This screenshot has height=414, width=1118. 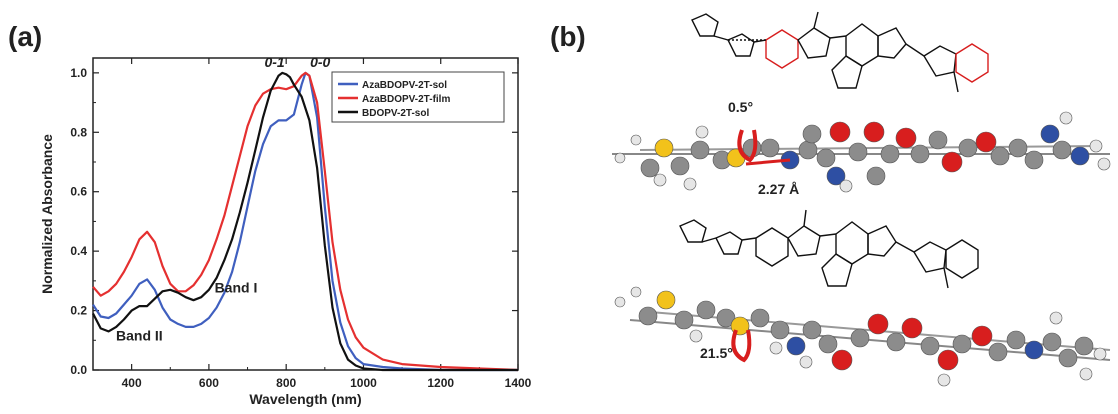 What do you see at coordinates (78, 73) in the screenshot?
I see `y-tick-label: 1.0` at bounding box center [78, 73].